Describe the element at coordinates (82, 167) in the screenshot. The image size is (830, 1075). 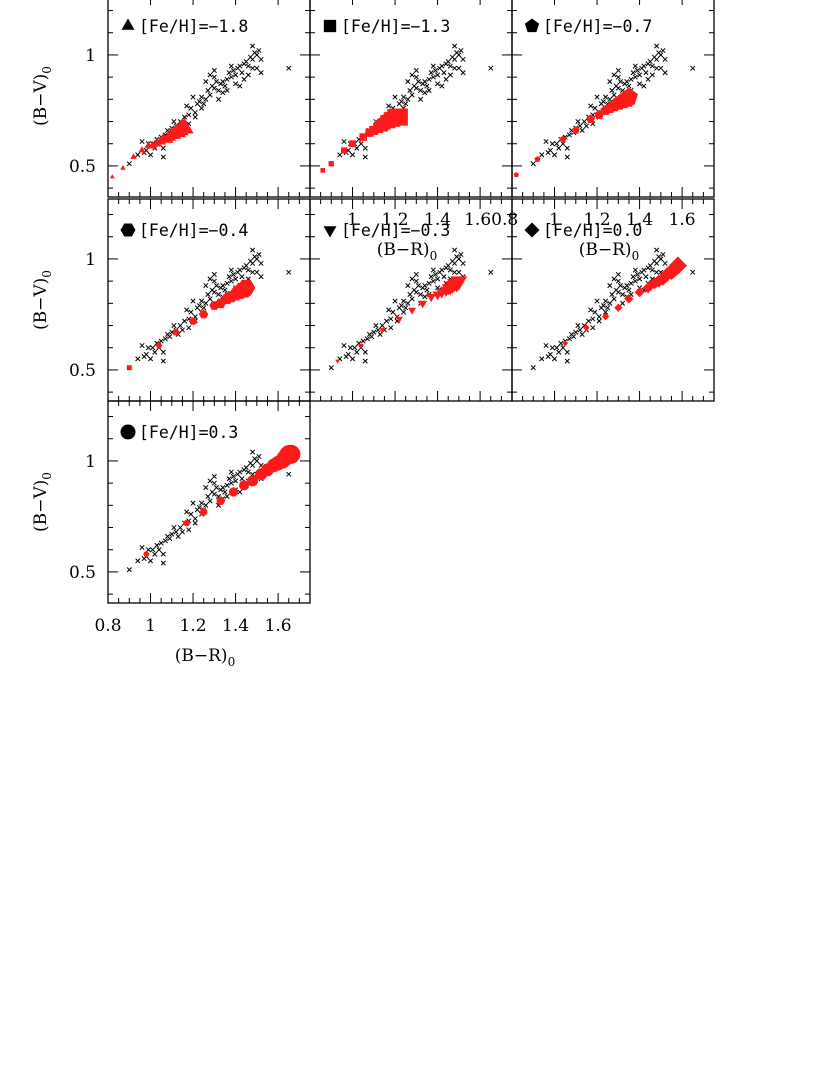
I see `y-tick-label: 0.5` at that location.